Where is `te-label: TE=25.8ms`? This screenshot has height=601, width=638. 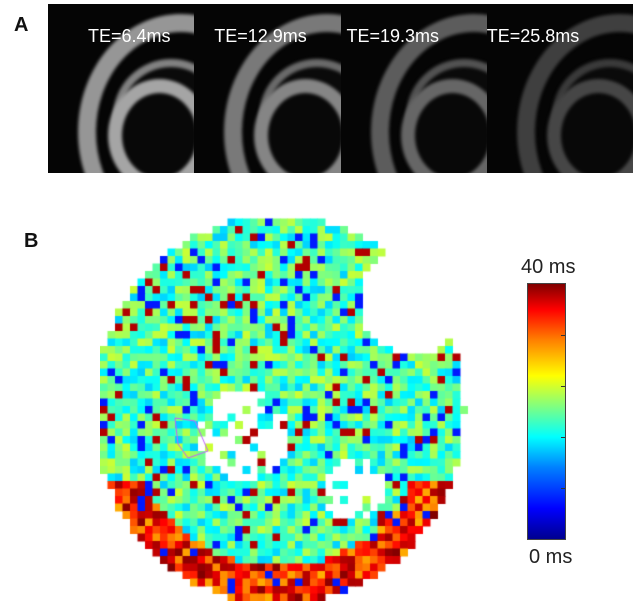
te-label: TE=25.8ms is located at coordinates (533, 36).